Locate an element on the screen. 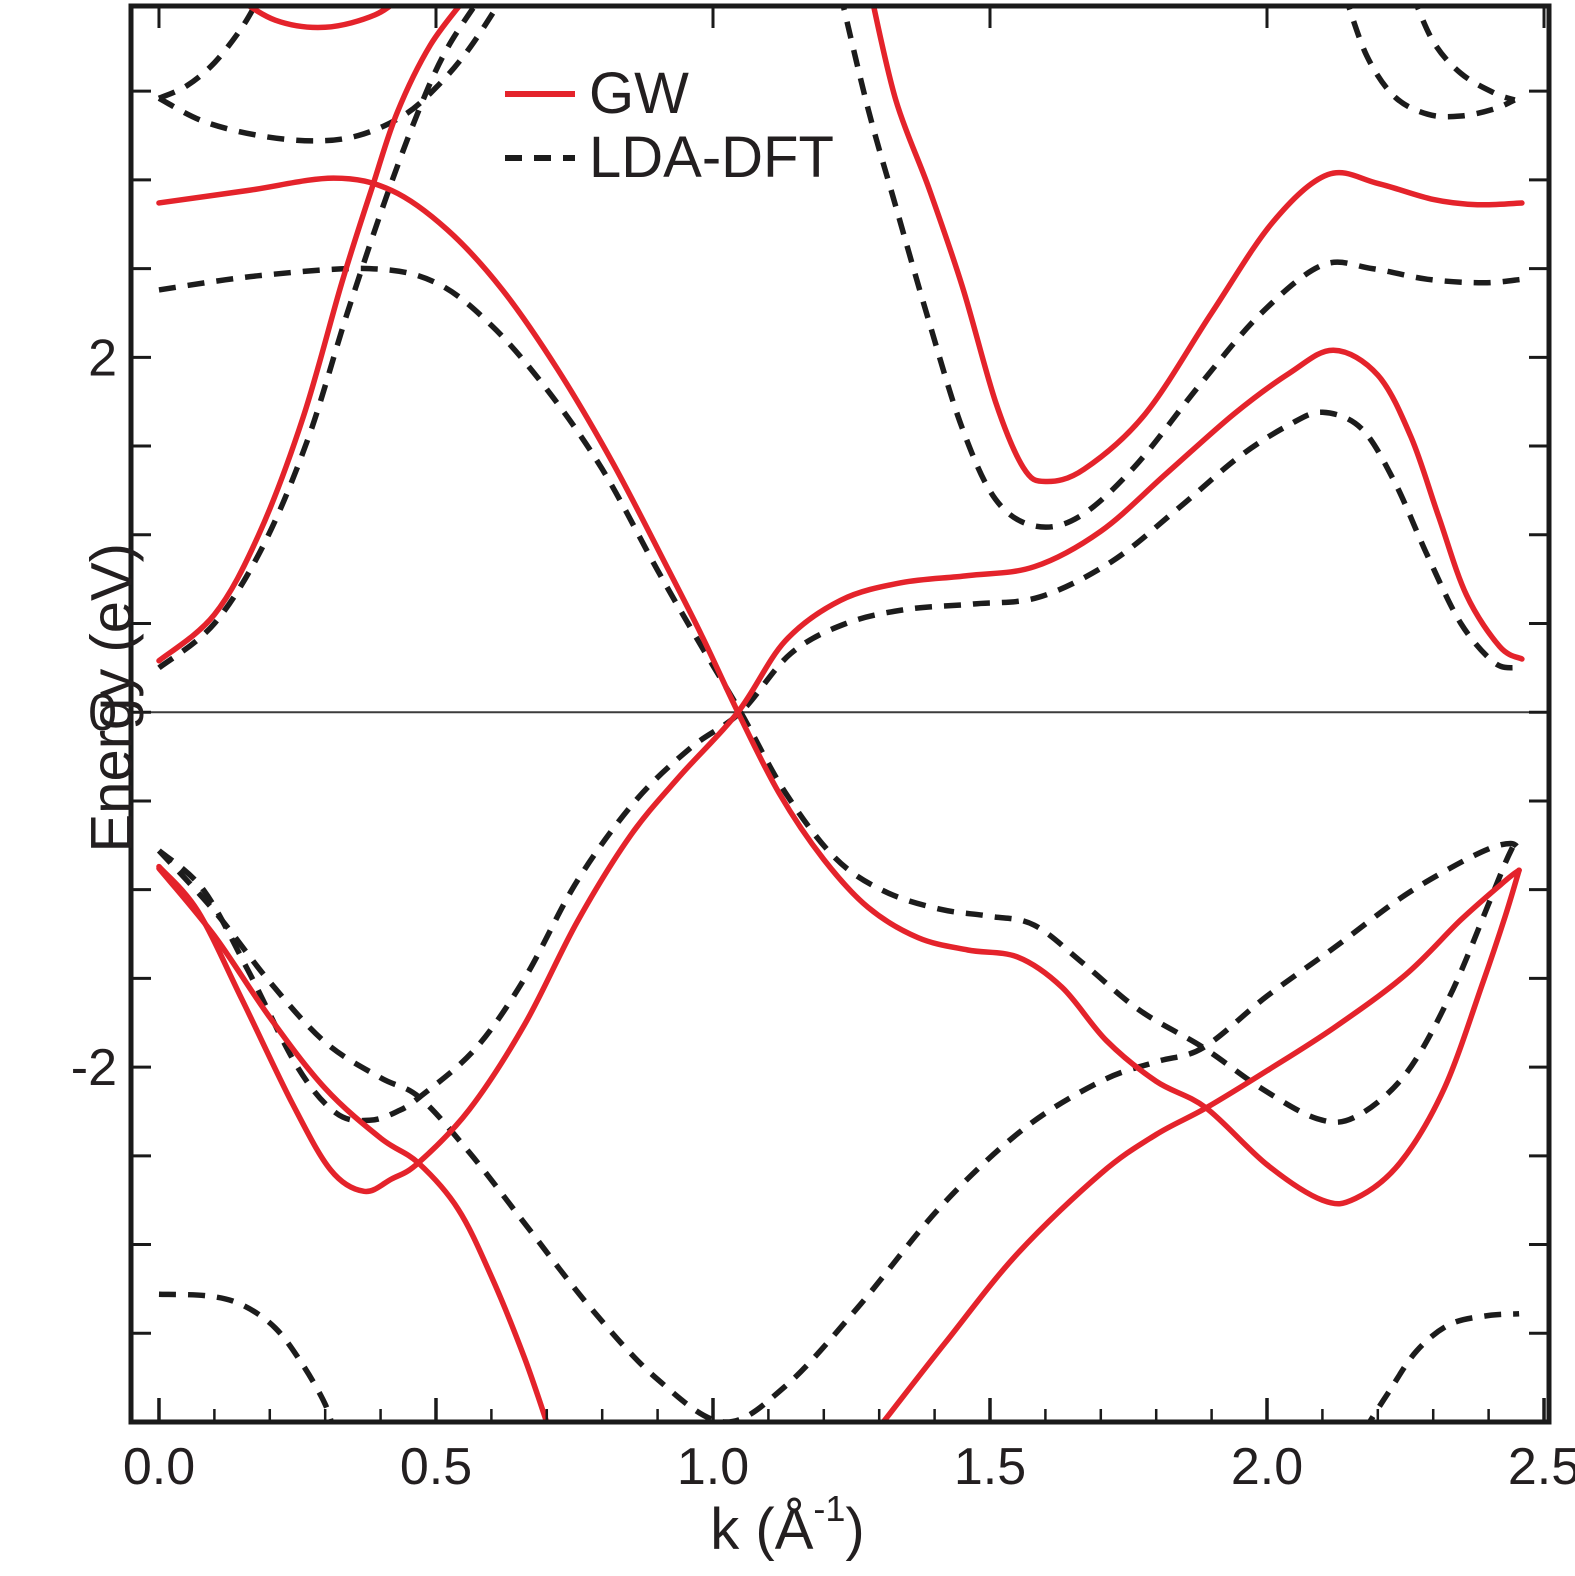 The width and height of the screenshot is (1575, 1576). legend: GW LDA-DFT is located at coordinates (669, 126).